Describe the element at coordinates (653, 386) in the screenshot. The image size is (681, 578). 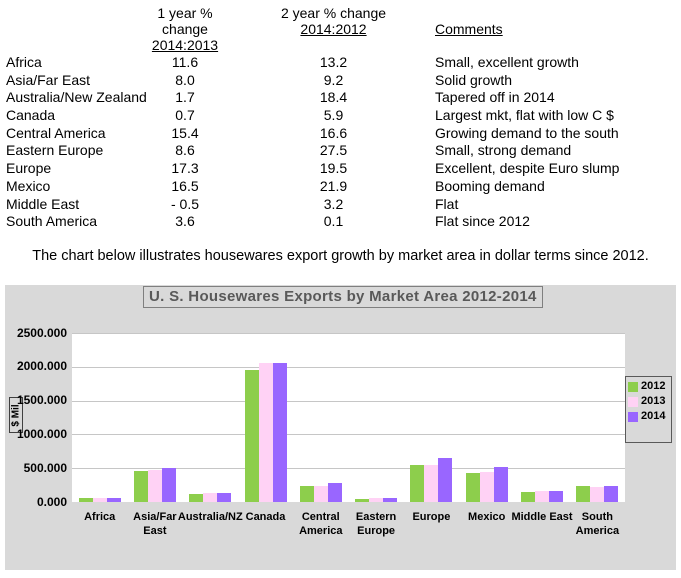
I see `legend-label: 2012` at that location.